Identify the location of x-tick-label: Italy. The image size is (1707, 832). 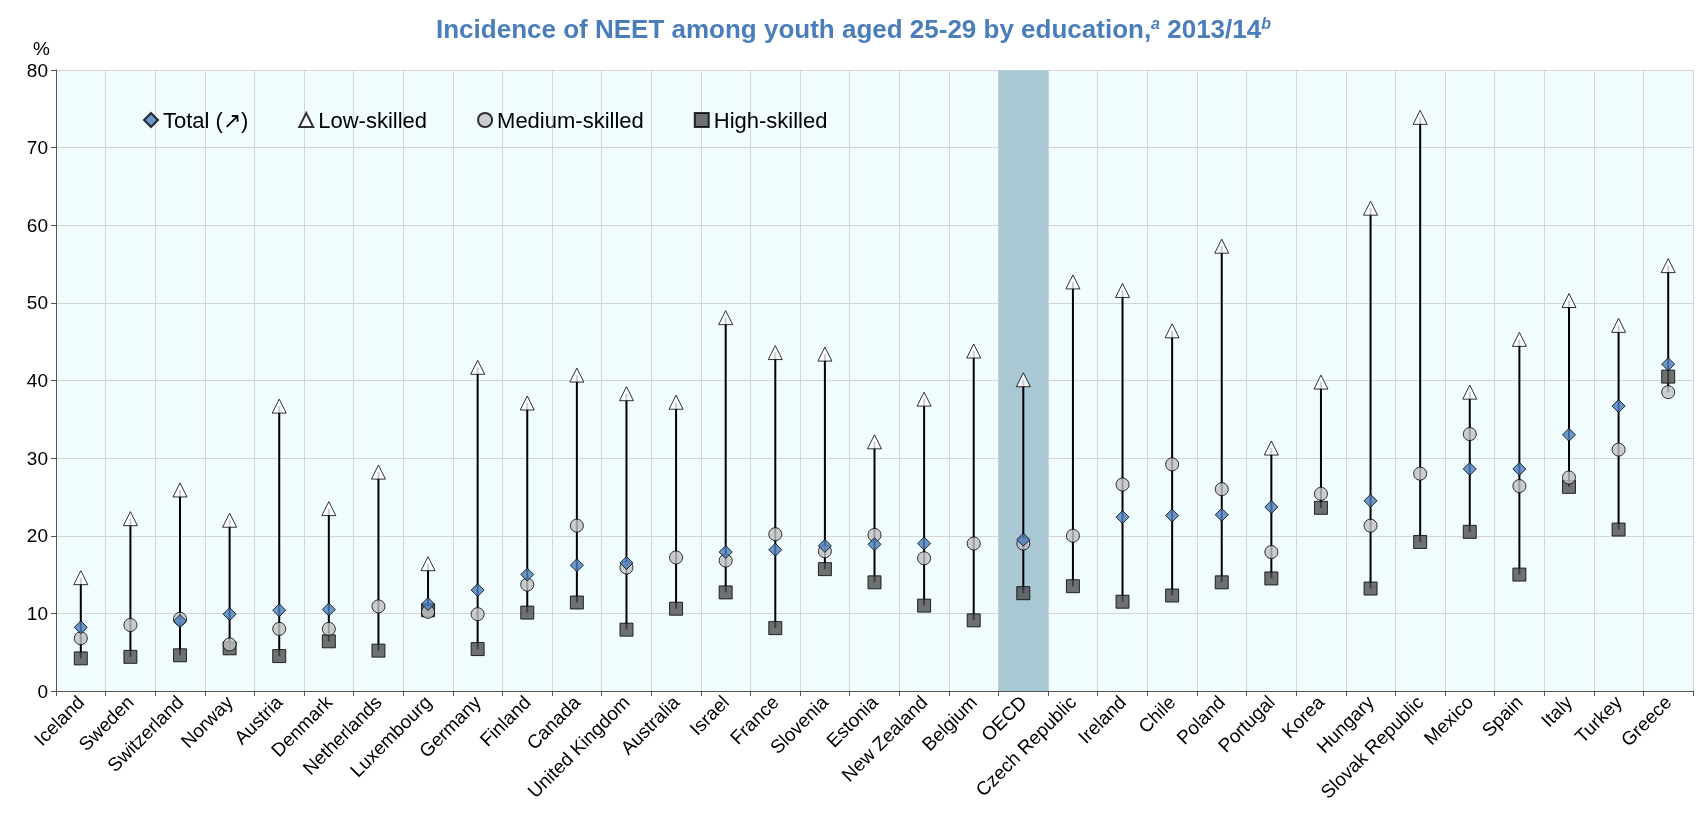
(1556, 711).